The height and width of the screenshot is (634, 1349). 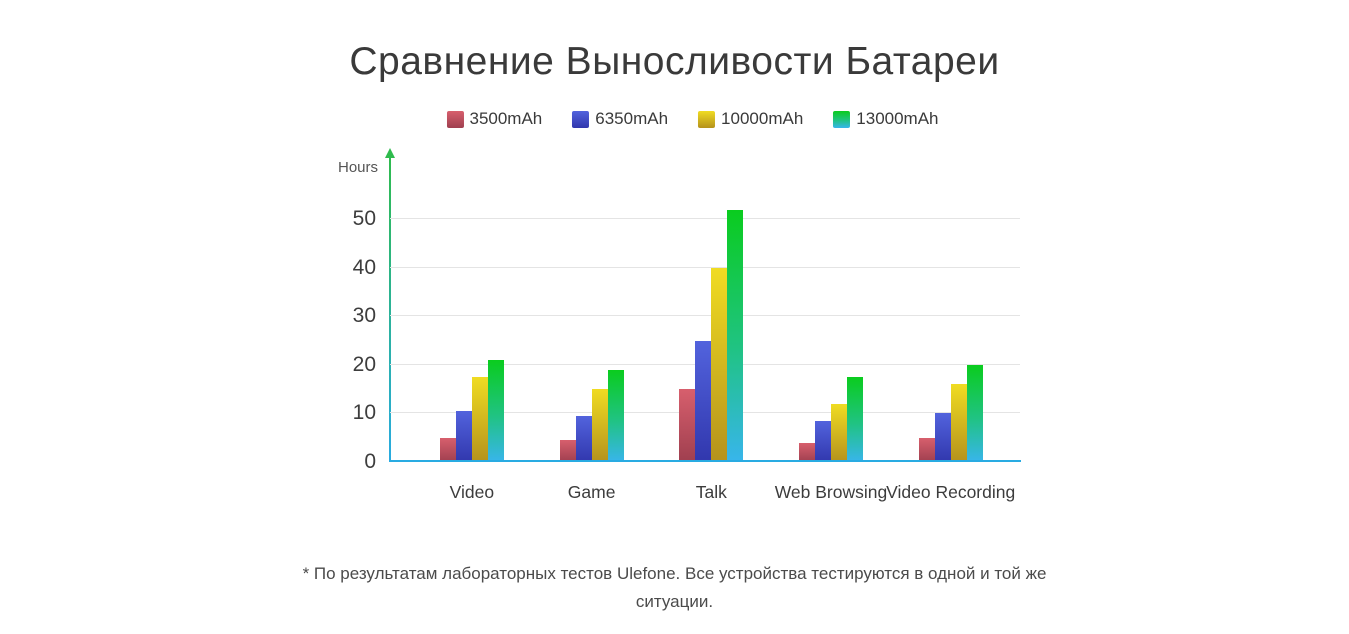 What do you see at coordinates (591, 492) in the screenshot?
I see `category-label-game: Game` at bounding box center [591, 492].